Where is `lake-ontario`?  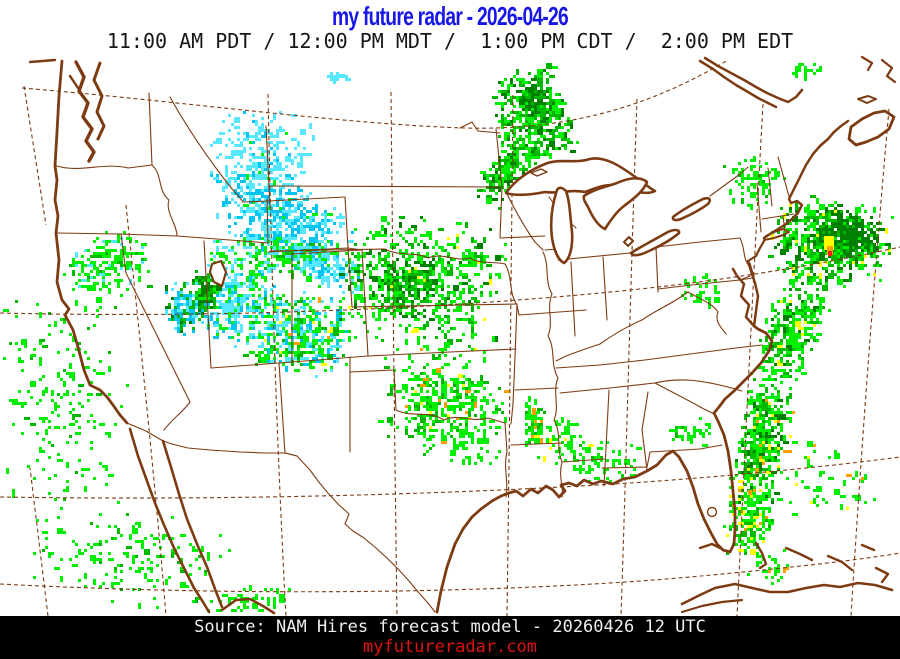 lake-ontario is located at coordinates (691, 209).